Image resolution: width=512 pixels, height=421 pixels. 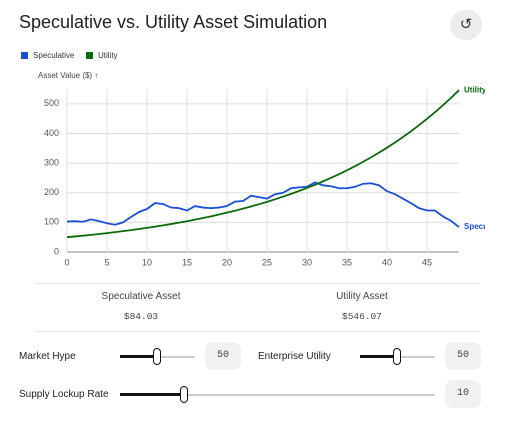 I want to click on x-tick-label: 35, so click(x=347, y=262).